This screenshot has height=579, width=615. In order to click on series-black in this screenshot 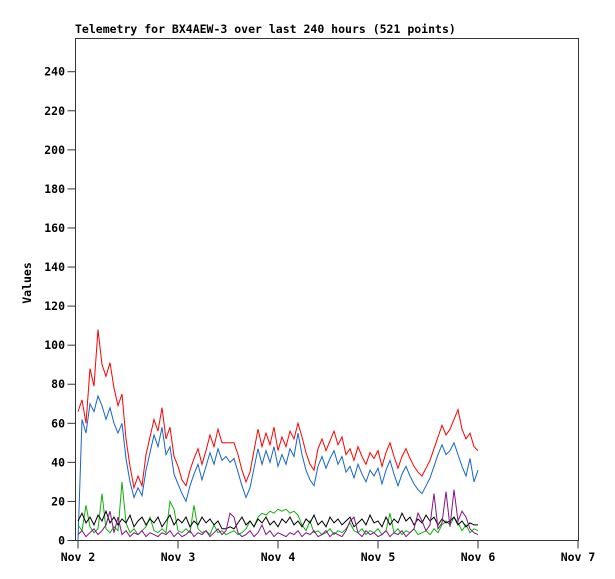, I will do `click(277, 519)`.